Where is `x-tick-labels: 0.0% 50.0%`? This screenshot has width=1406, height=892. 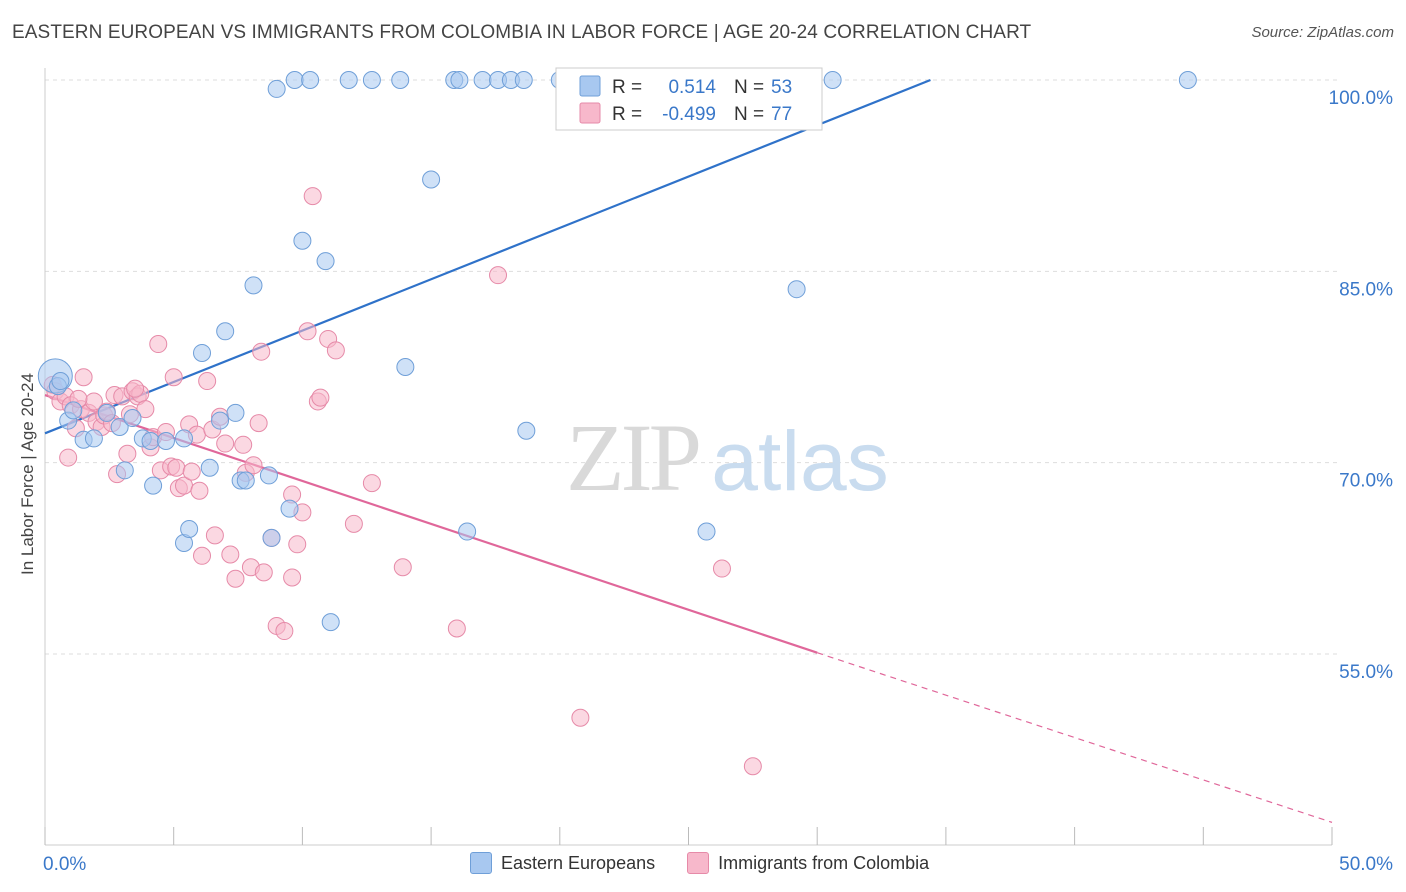
x-tick-labels: 0.0% 50.0% is located at coordinates (718, 864).